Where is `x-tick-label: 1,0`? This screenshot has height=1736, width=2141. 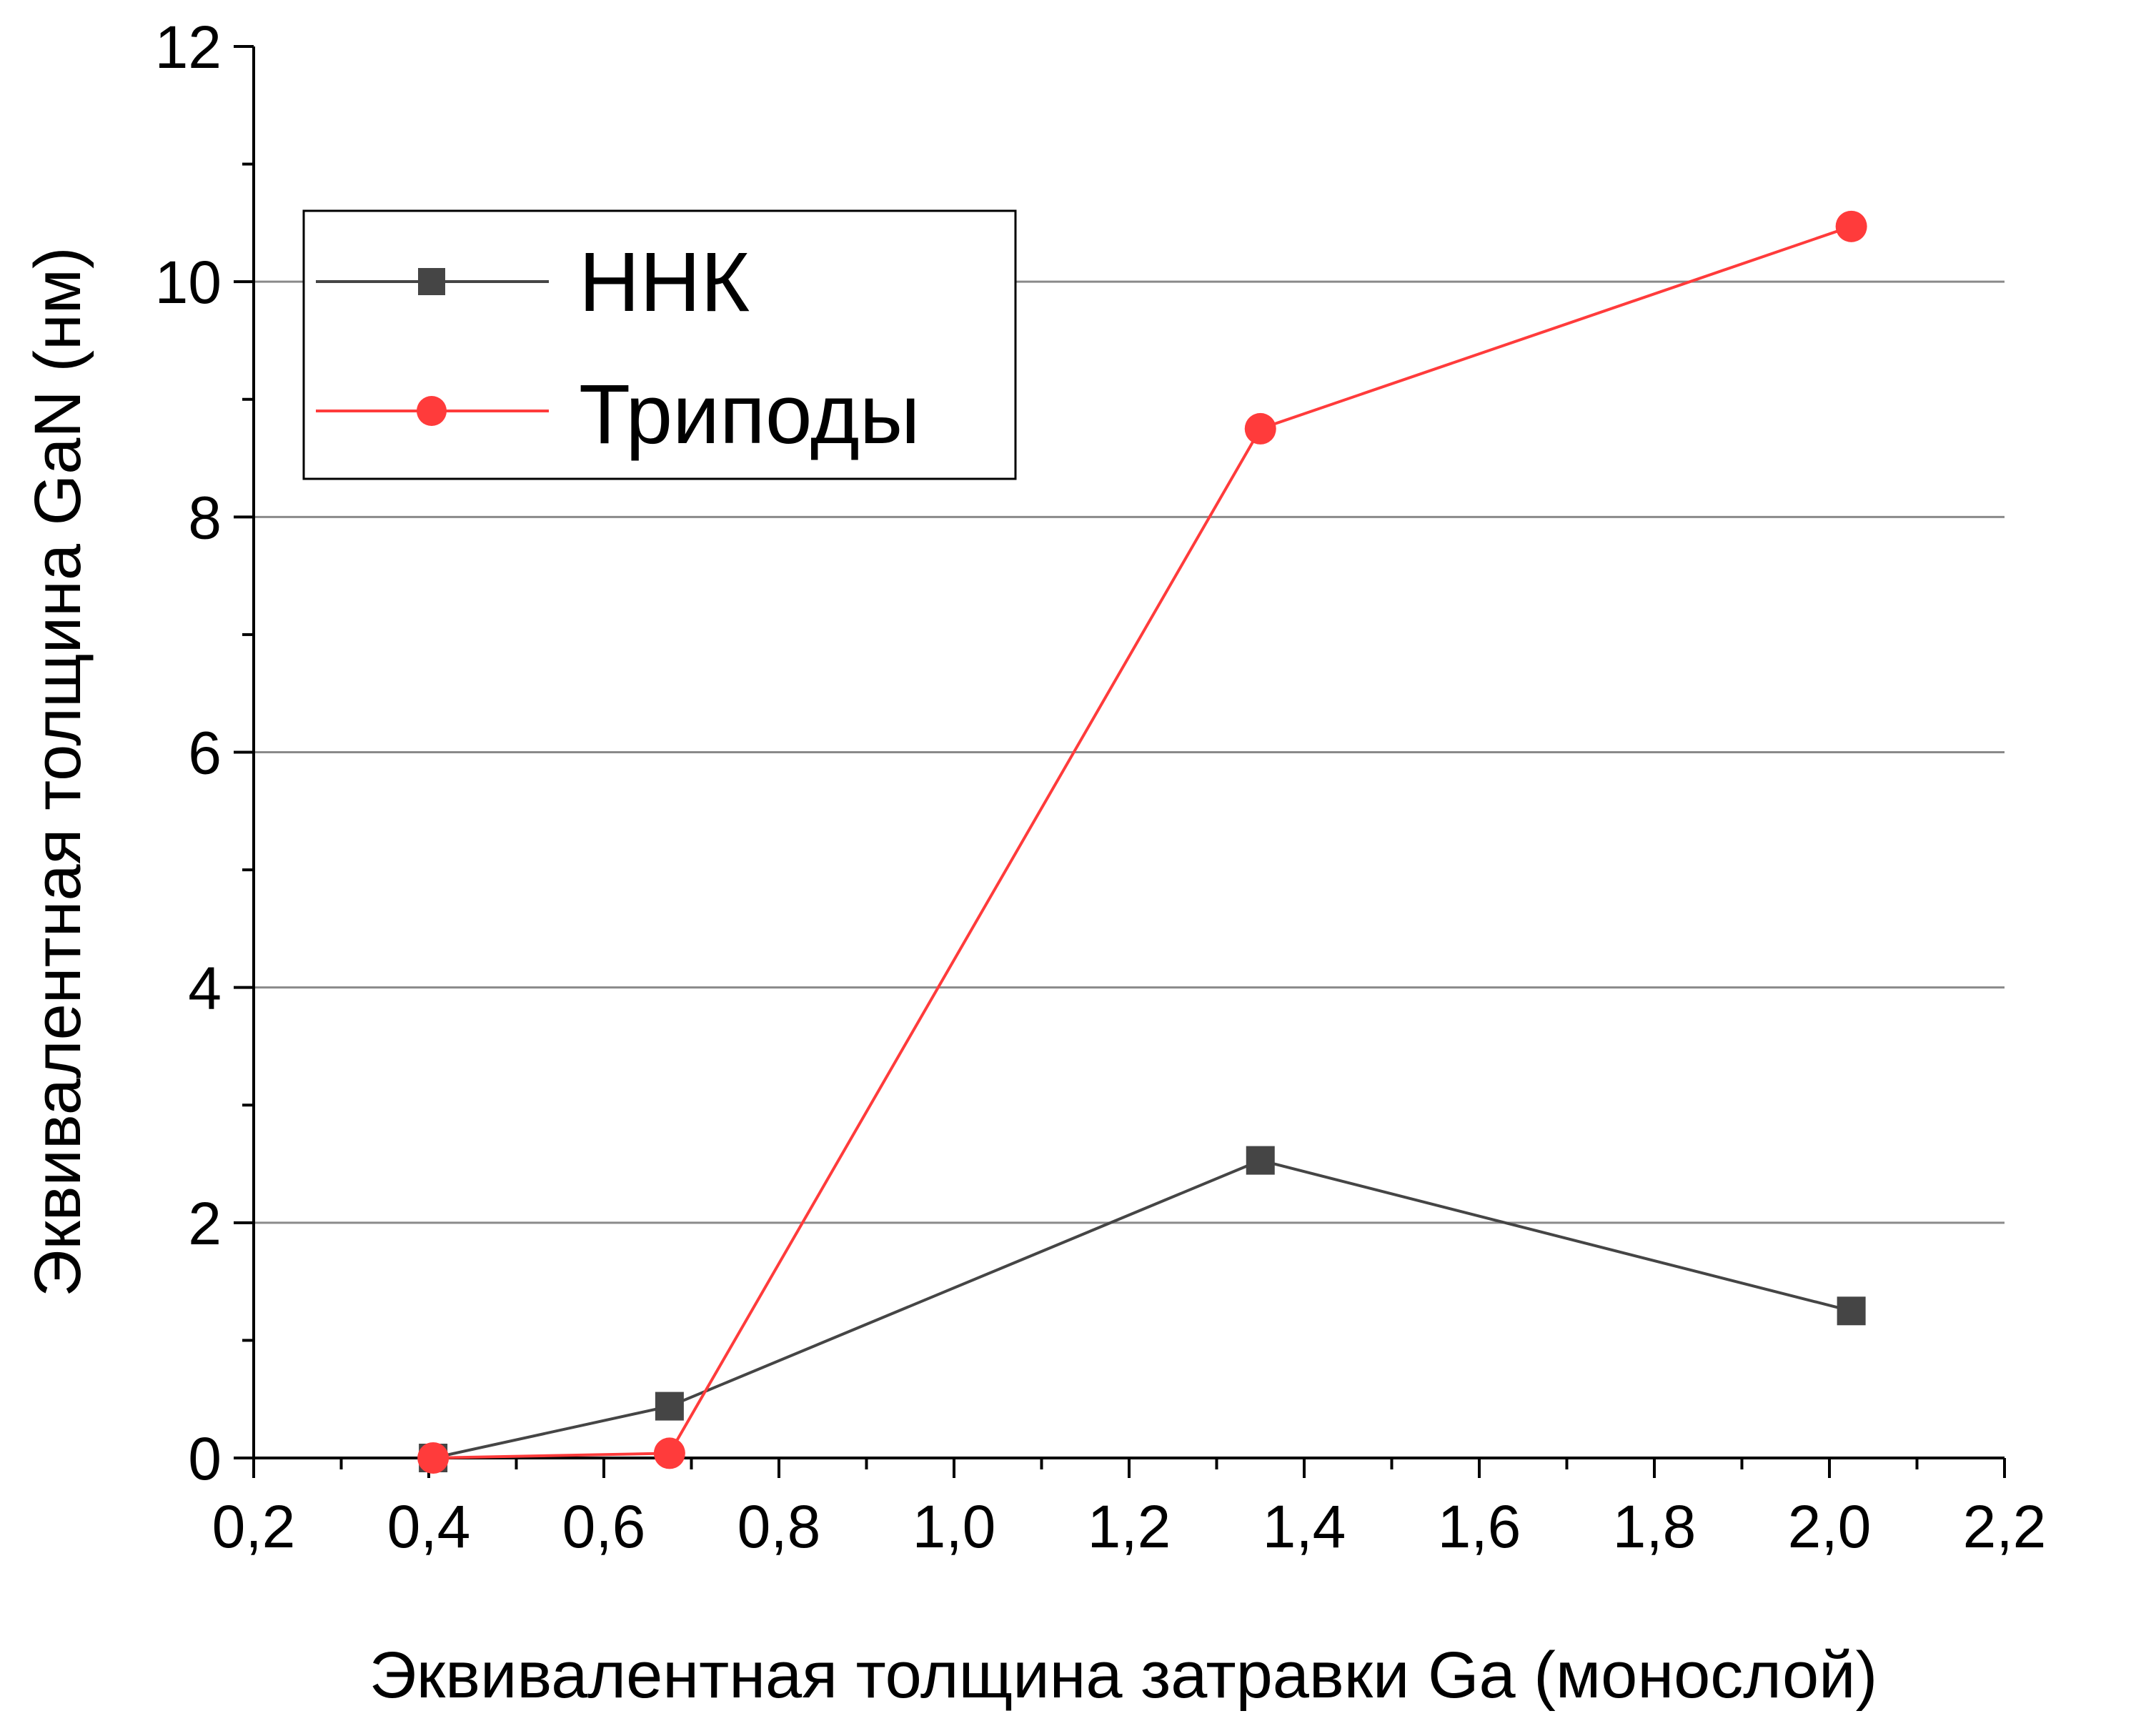 x-tick-label: 1,0 is located at coordinates (954, 1526).